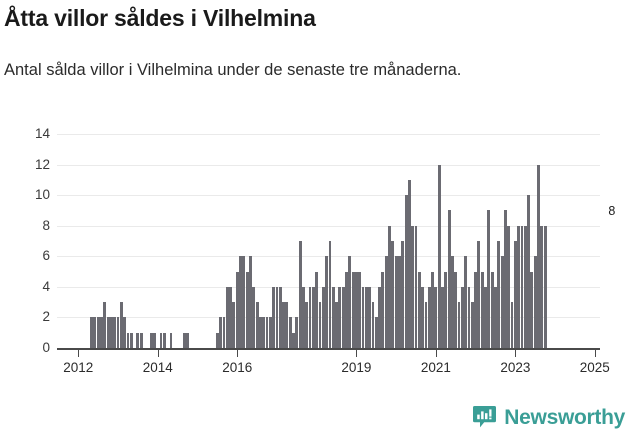 The height and width of the screenshot is (439, 631). Describe the element at coordinates (78, 367) in the screenshot. I see `x-axis-tick-label: 2012` at that location.